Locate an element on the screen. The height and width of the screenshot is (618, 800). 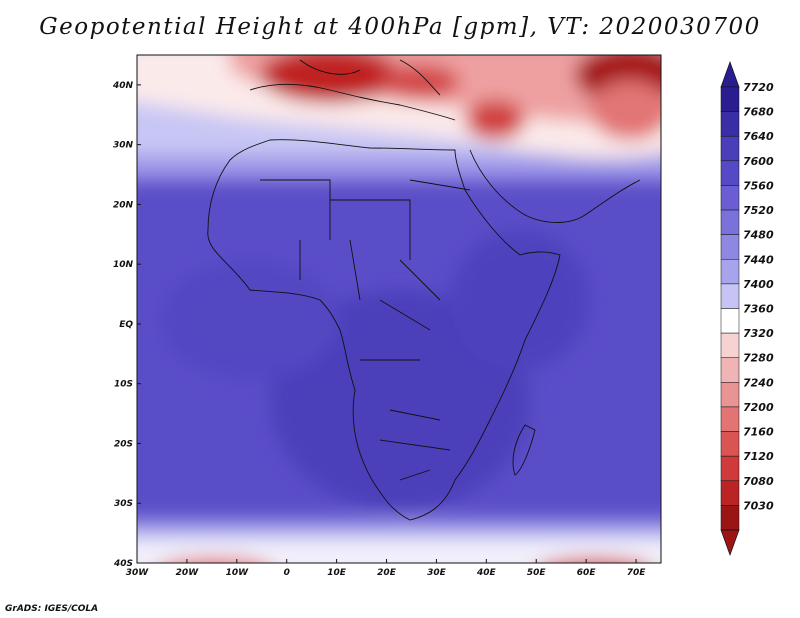
colorbar-label: 7360 is located at coordinates (758, 309).